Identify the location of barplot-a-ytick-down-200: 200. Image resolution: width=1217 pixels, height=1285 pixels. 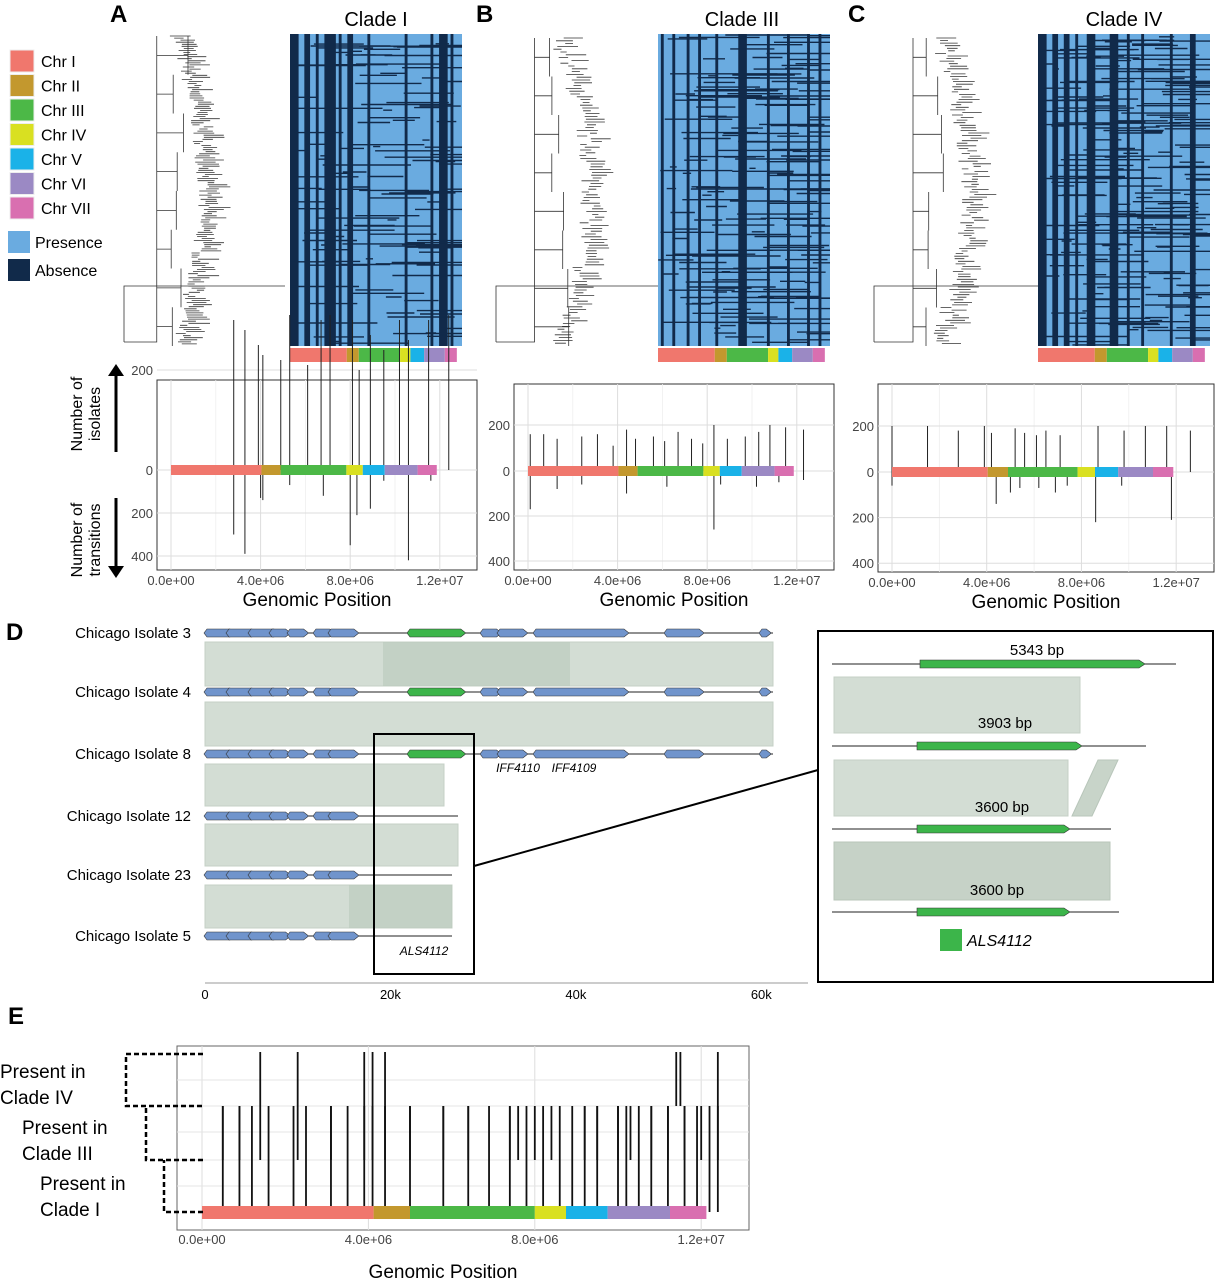
(142, 513).